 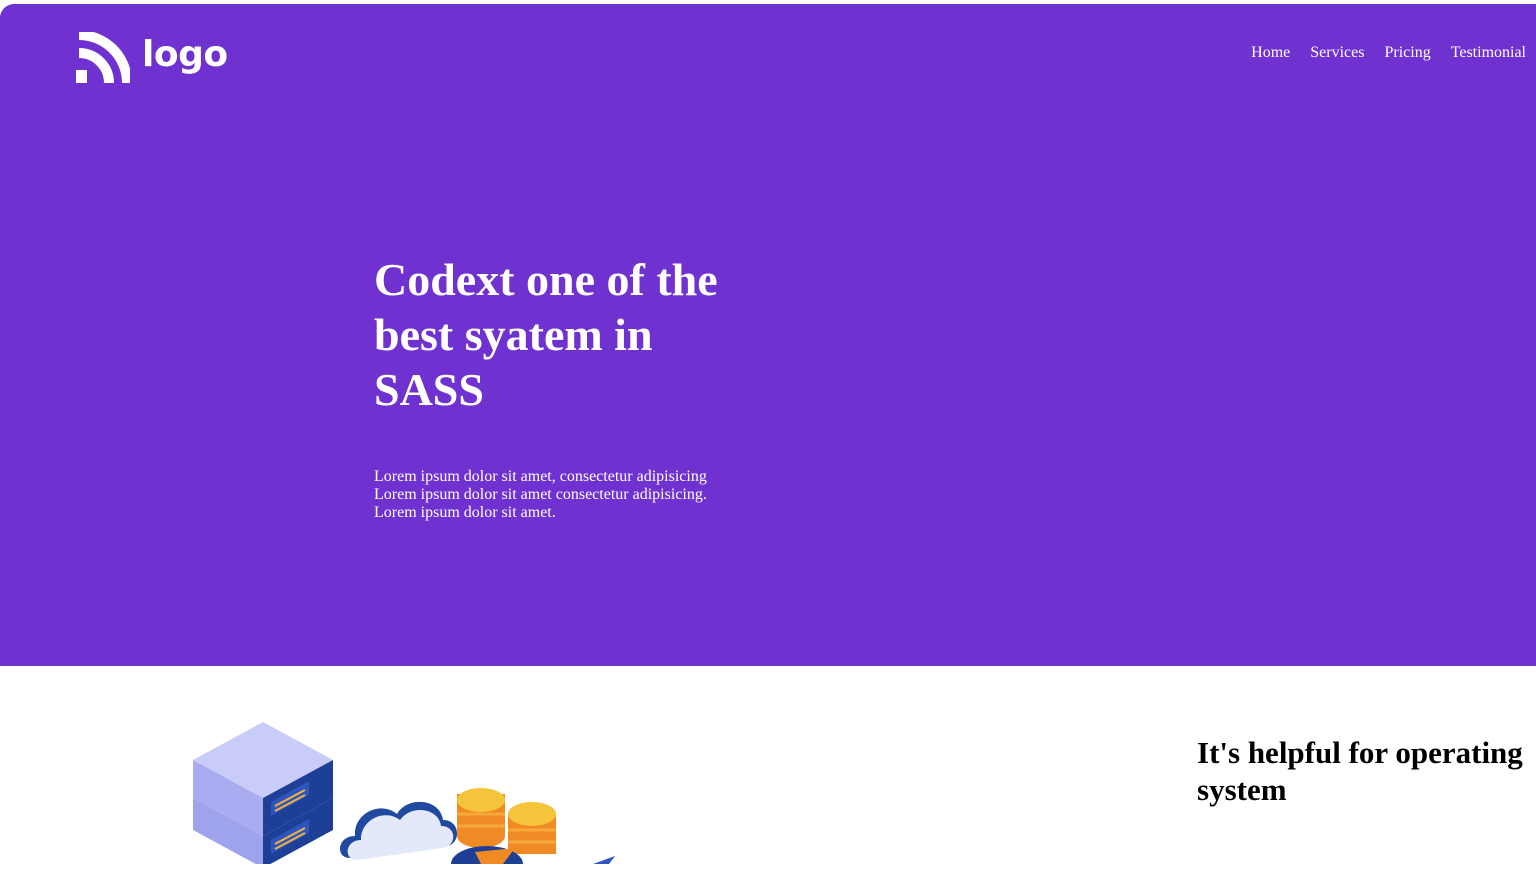 I want to click on coin-stack-icon, so click(x=503, y=828).